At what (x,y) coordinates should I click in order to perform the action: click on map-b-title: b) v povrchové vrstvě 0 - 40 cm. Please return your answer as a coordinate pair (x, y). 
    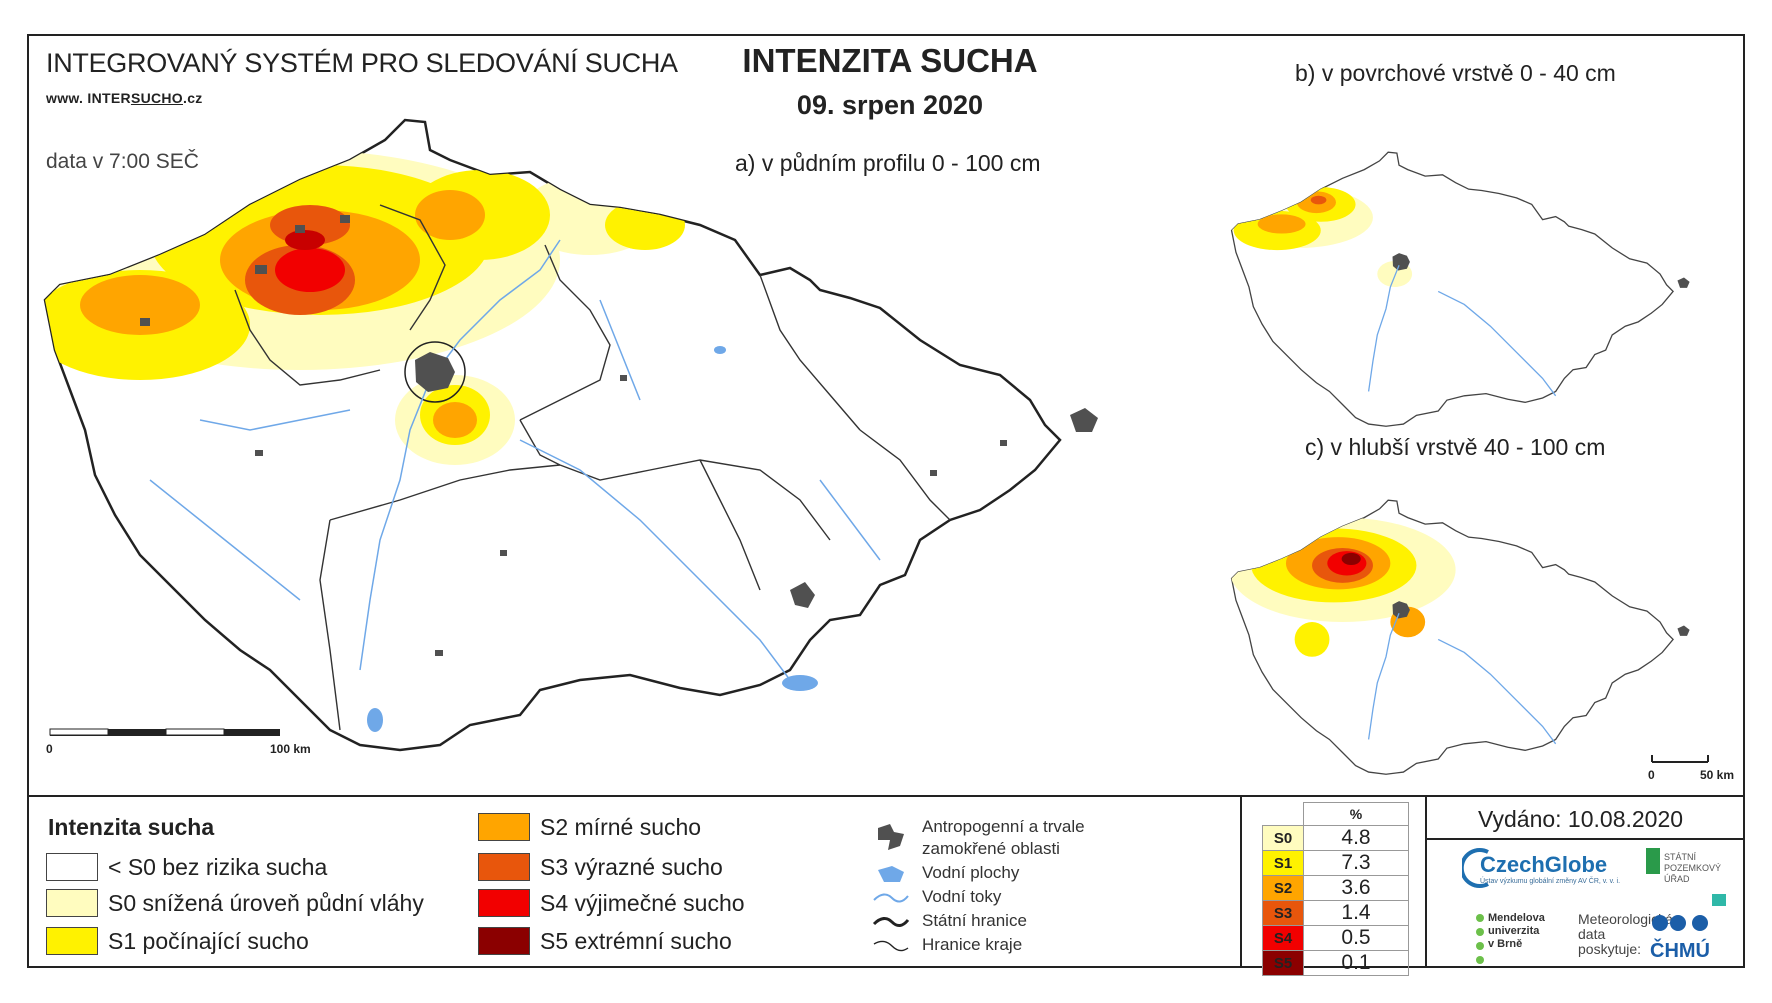
    Looking at the image, I should click on (1455, 73).